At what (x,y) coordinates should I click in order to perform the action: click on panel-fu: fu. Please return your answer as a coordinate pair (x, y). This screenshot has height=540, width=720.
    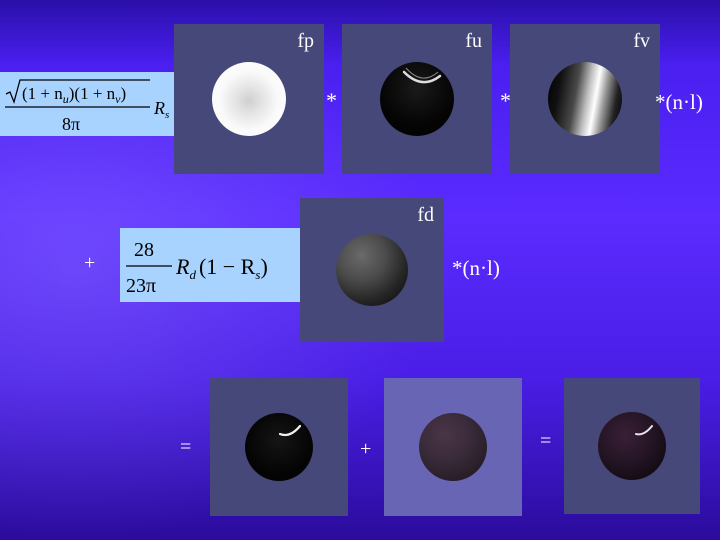
    Looking at the image, I should click on (417, 99).